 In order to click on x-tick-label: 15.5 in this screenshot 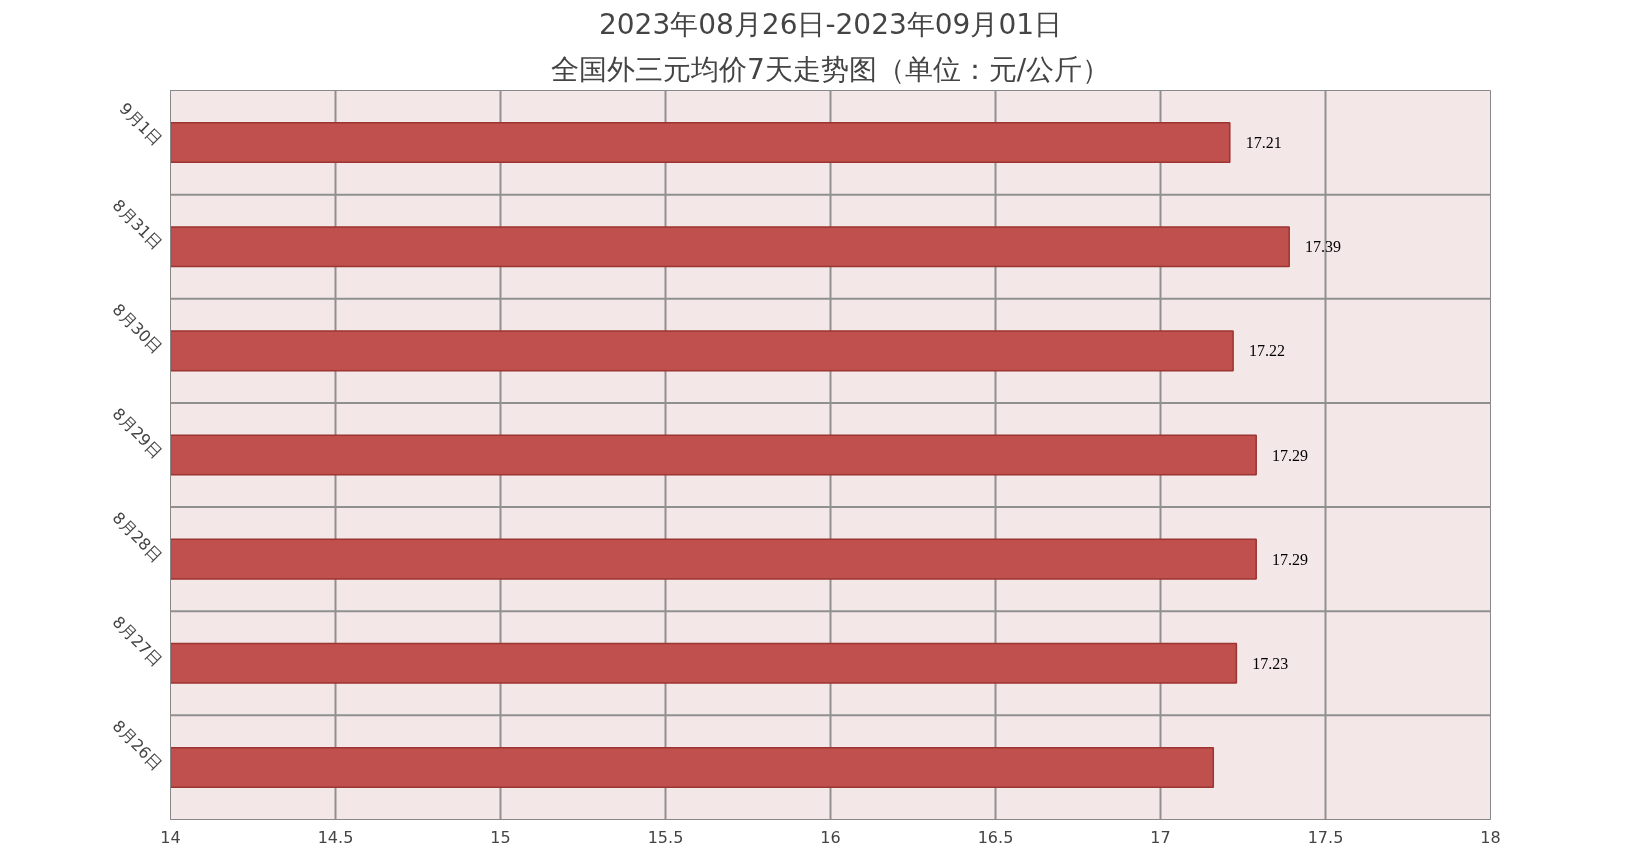, I will do `click(665, 837)`.